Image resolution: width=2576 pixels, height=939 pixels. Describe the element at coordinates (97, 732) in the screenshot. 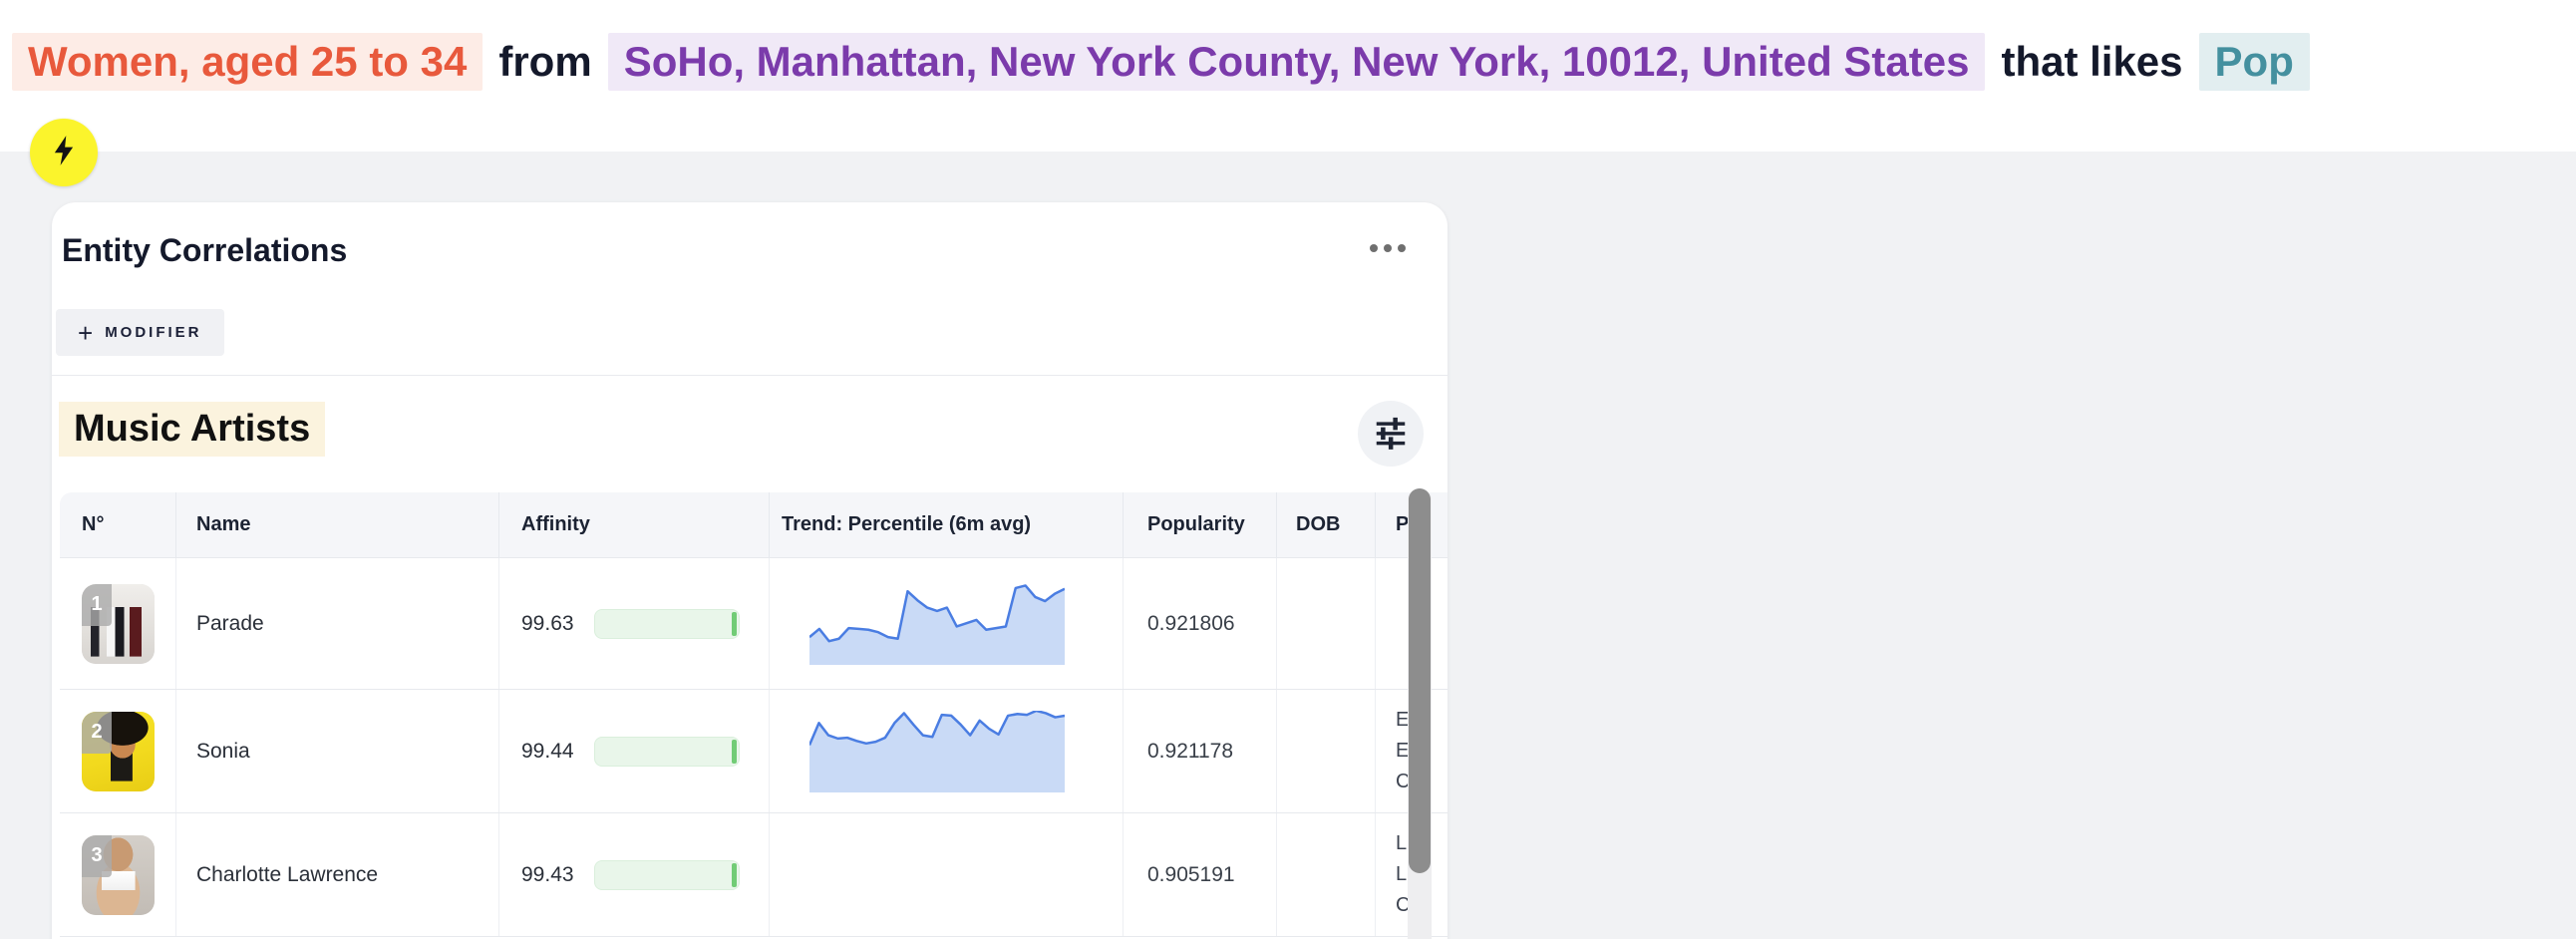

I see `rank-badge: 2` at that location.